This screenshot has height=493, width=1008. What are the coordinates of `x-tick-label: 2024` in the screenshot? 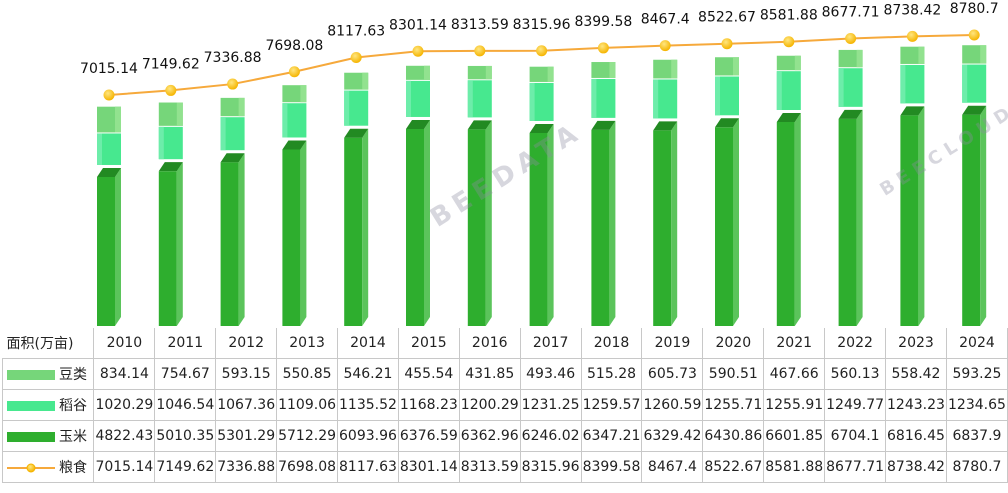 It's located at (976, 343).